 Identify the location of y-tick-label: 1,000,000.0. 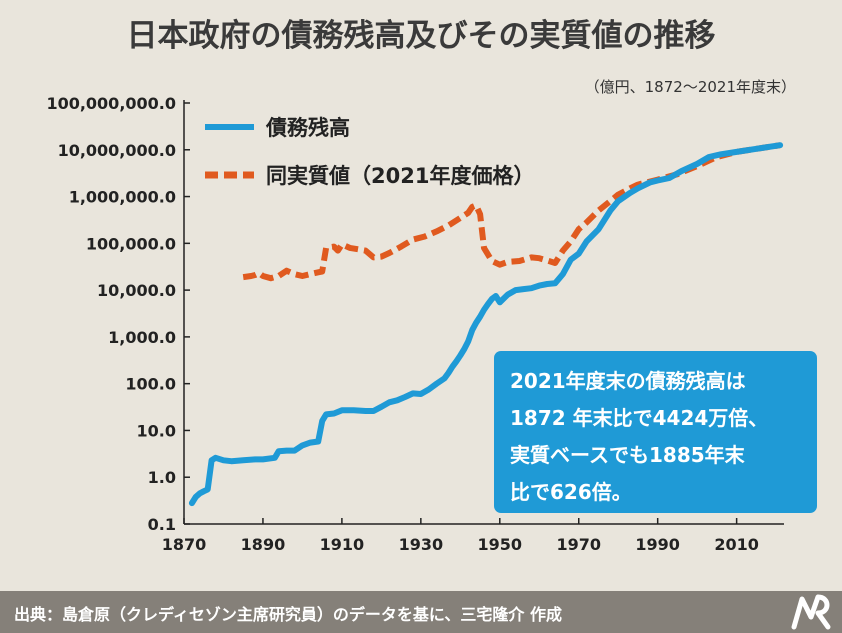
(122, 197).